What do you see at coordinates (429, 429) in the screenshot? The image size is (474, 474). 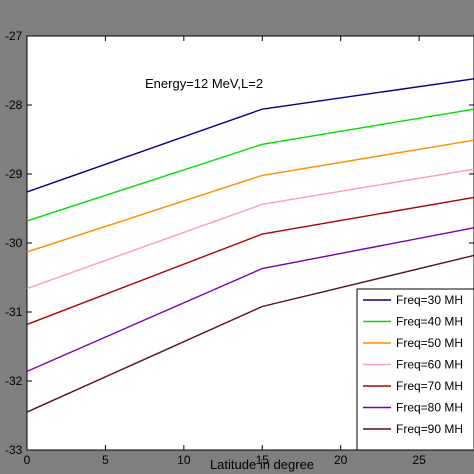 I see `legend-entry: Freq=90 MH` at bounding box center [429, 429].